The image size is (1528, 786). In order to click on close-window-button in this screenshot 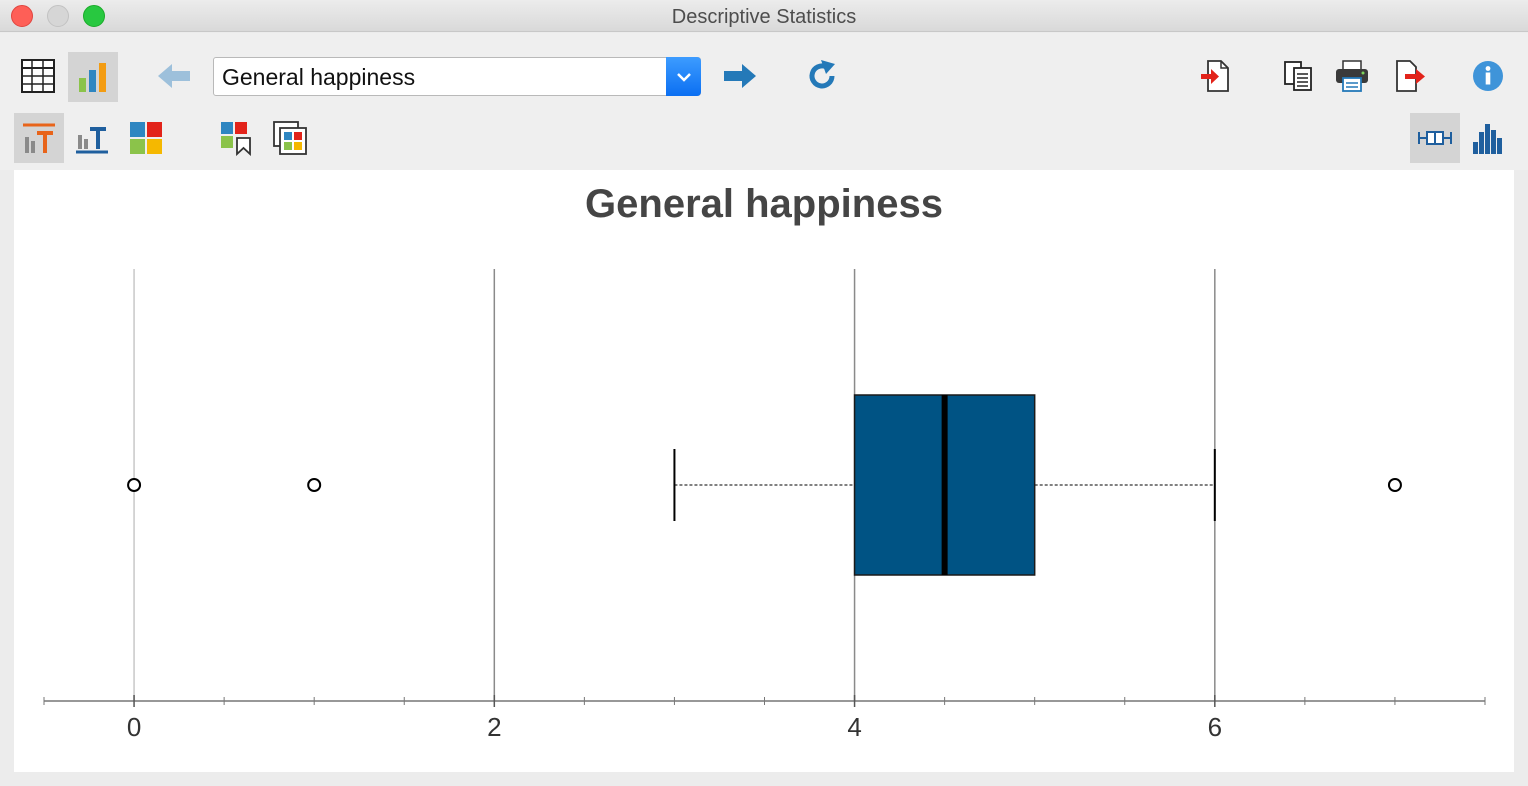, I will do `click(22, 16)`.